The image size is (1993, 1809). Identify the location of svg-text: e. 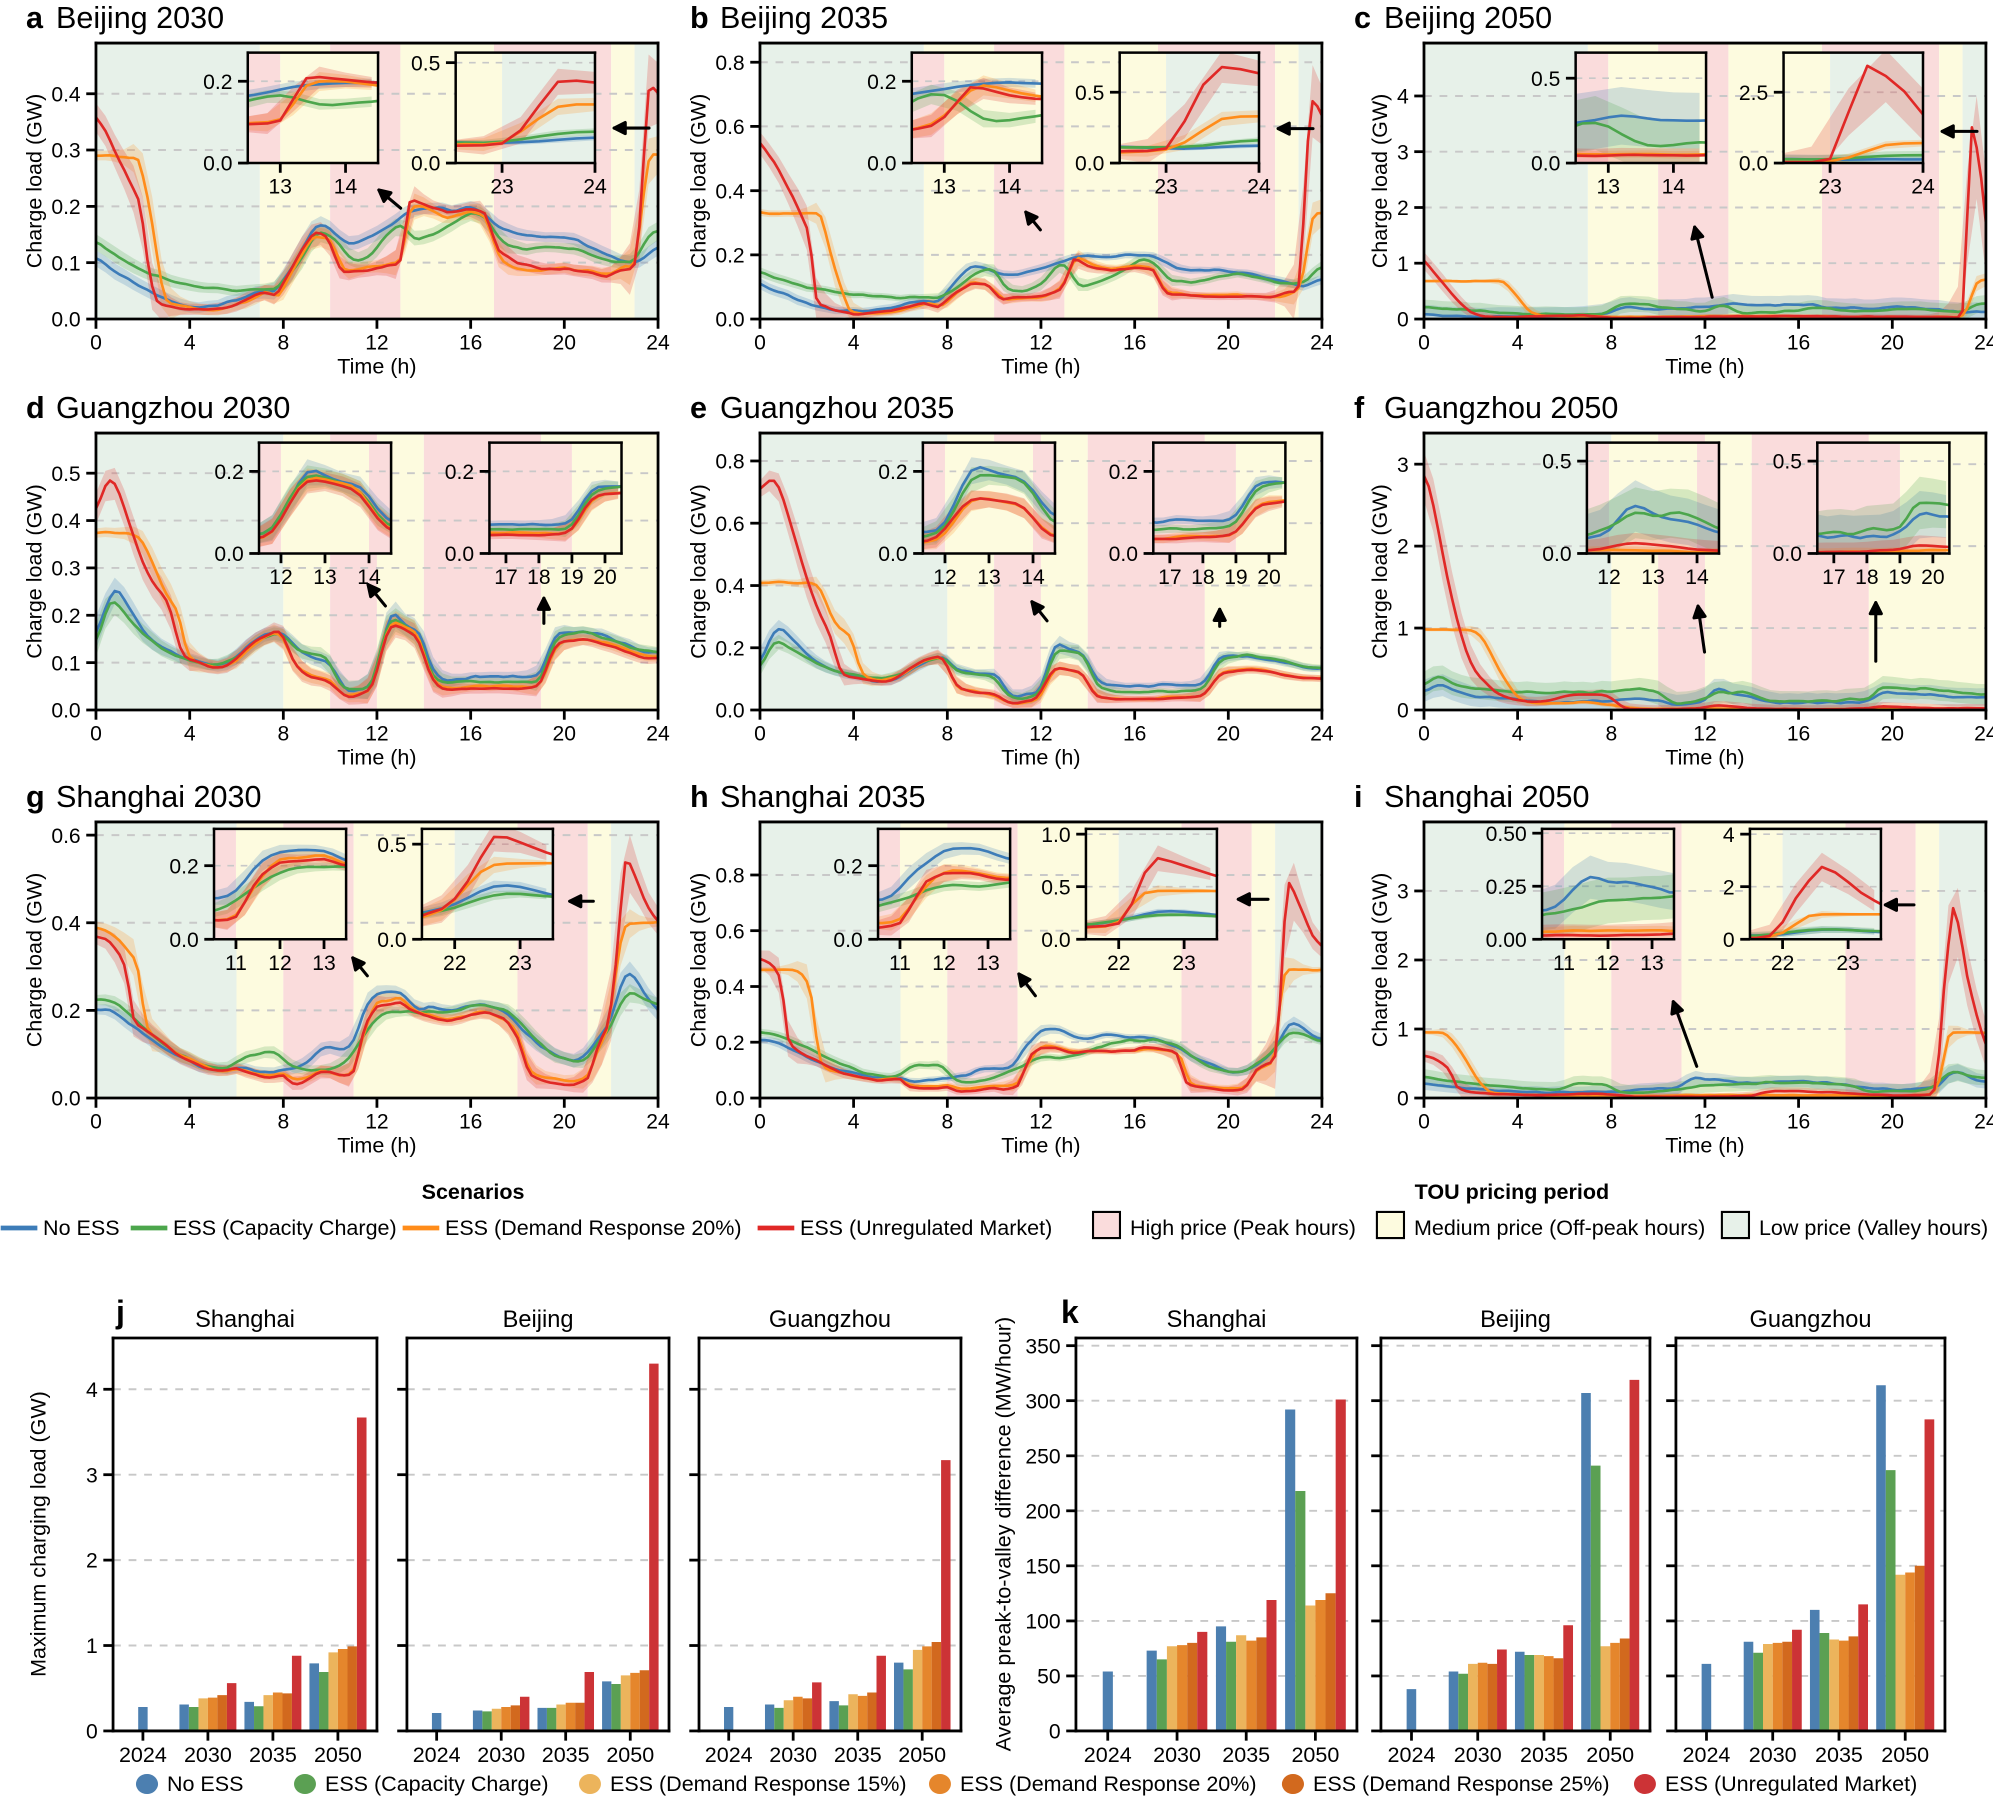
(698, 408).